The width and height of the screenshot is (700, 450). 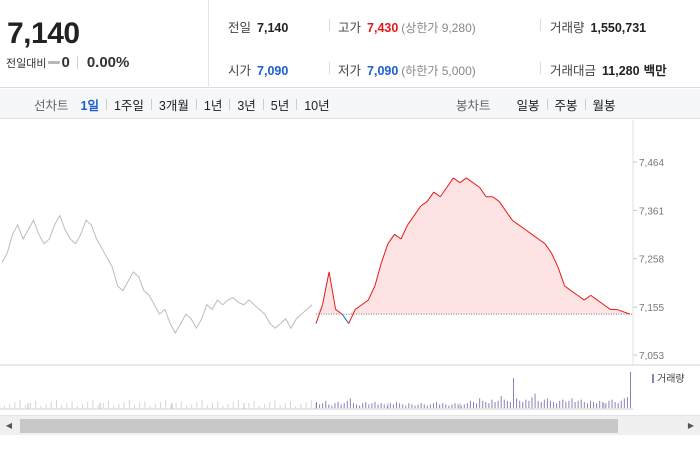 What do you see at coordinates (528, 105) in the screenshot?
I see `candle-tab: 일봉` at bounding box center [528, 105].